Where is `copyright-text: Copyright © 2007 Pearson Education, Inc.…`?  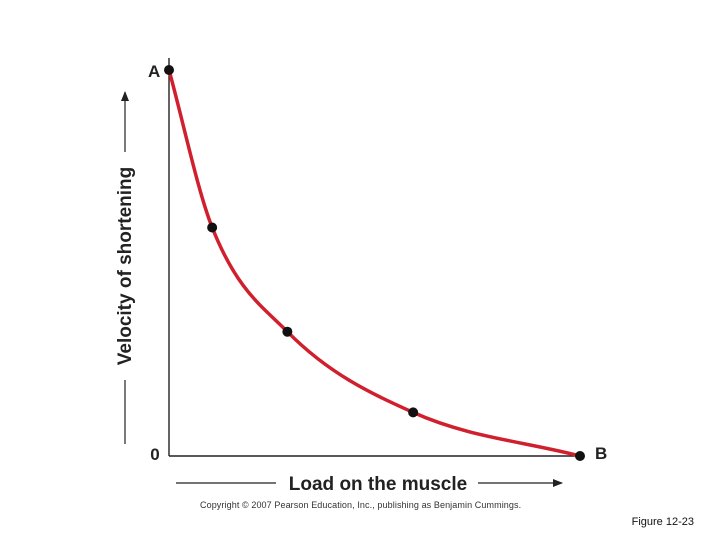 copyright-text: Copyright © 2007 Pearson Education, Inc.… is located at coordinates (361, 505).